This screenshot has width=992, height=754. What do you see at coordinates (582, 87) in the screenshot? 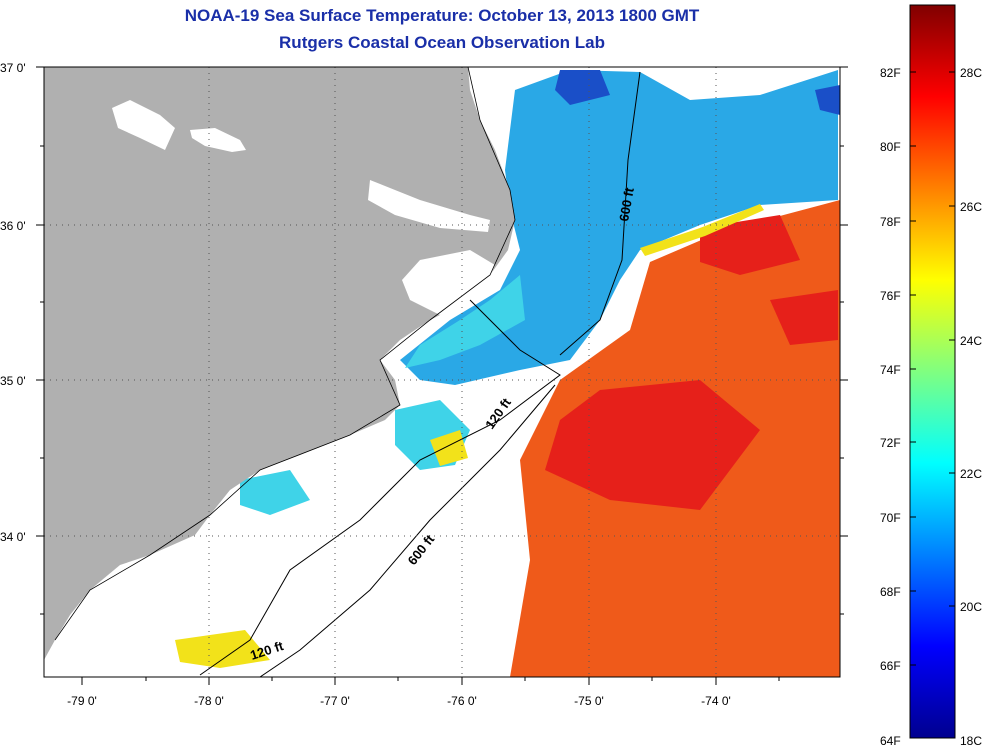
I see `cold-patch-north` at bounding box center [582, 87].